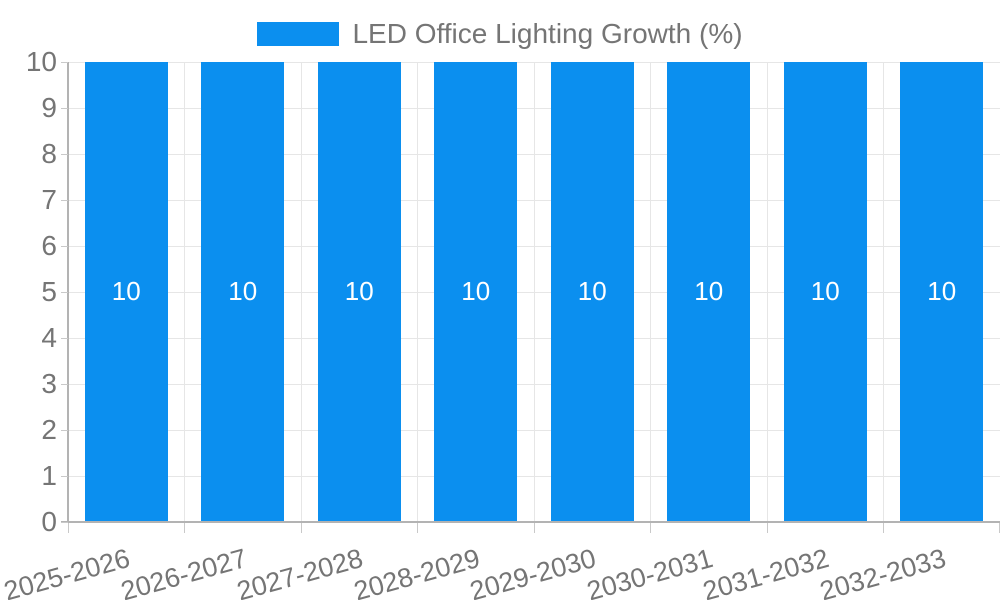 This screenshot has width=1000, height=600. Describe the element at coordinates (49, 475) in the screenshot. I see `y-axis-tick-label: 1` at that location.